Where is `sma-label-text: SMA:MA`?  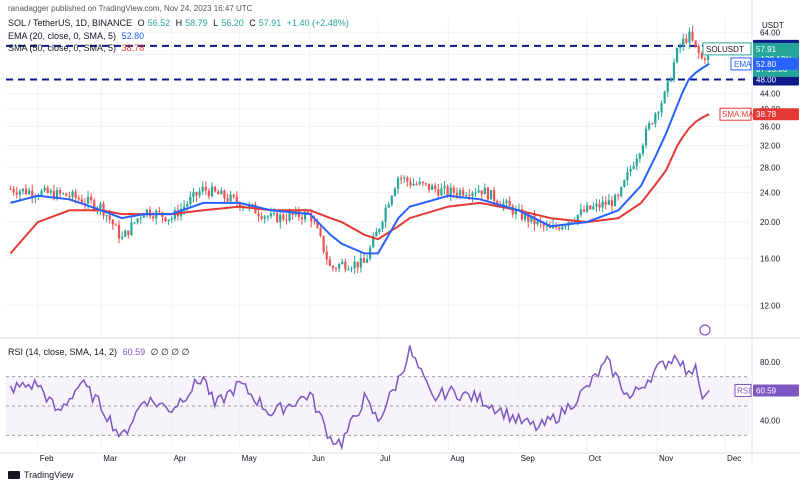
sma-label-text: SMA:MA is located at coordinates (738, 114).